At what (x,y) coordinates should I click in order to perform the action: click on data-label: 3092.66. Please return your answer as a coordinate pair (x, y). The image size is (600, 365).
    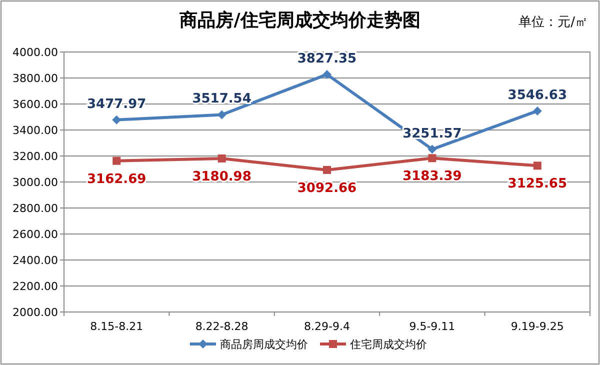
    Looking at the image, I should click on (327, 188).